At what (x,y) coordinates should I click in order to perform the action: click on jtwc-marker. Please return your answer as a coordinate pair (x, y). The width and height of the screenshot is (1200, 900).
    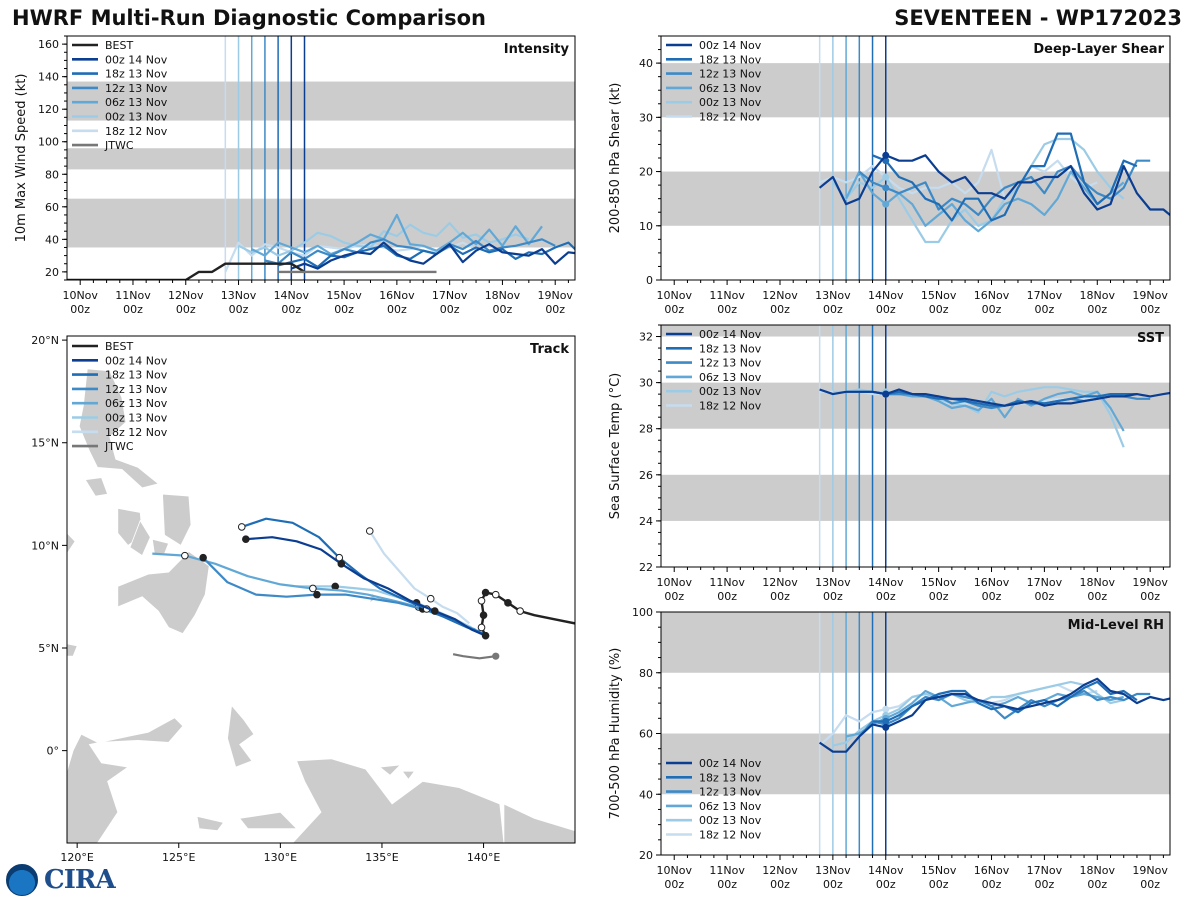
    Looking at the image, I should click on (496, 656).